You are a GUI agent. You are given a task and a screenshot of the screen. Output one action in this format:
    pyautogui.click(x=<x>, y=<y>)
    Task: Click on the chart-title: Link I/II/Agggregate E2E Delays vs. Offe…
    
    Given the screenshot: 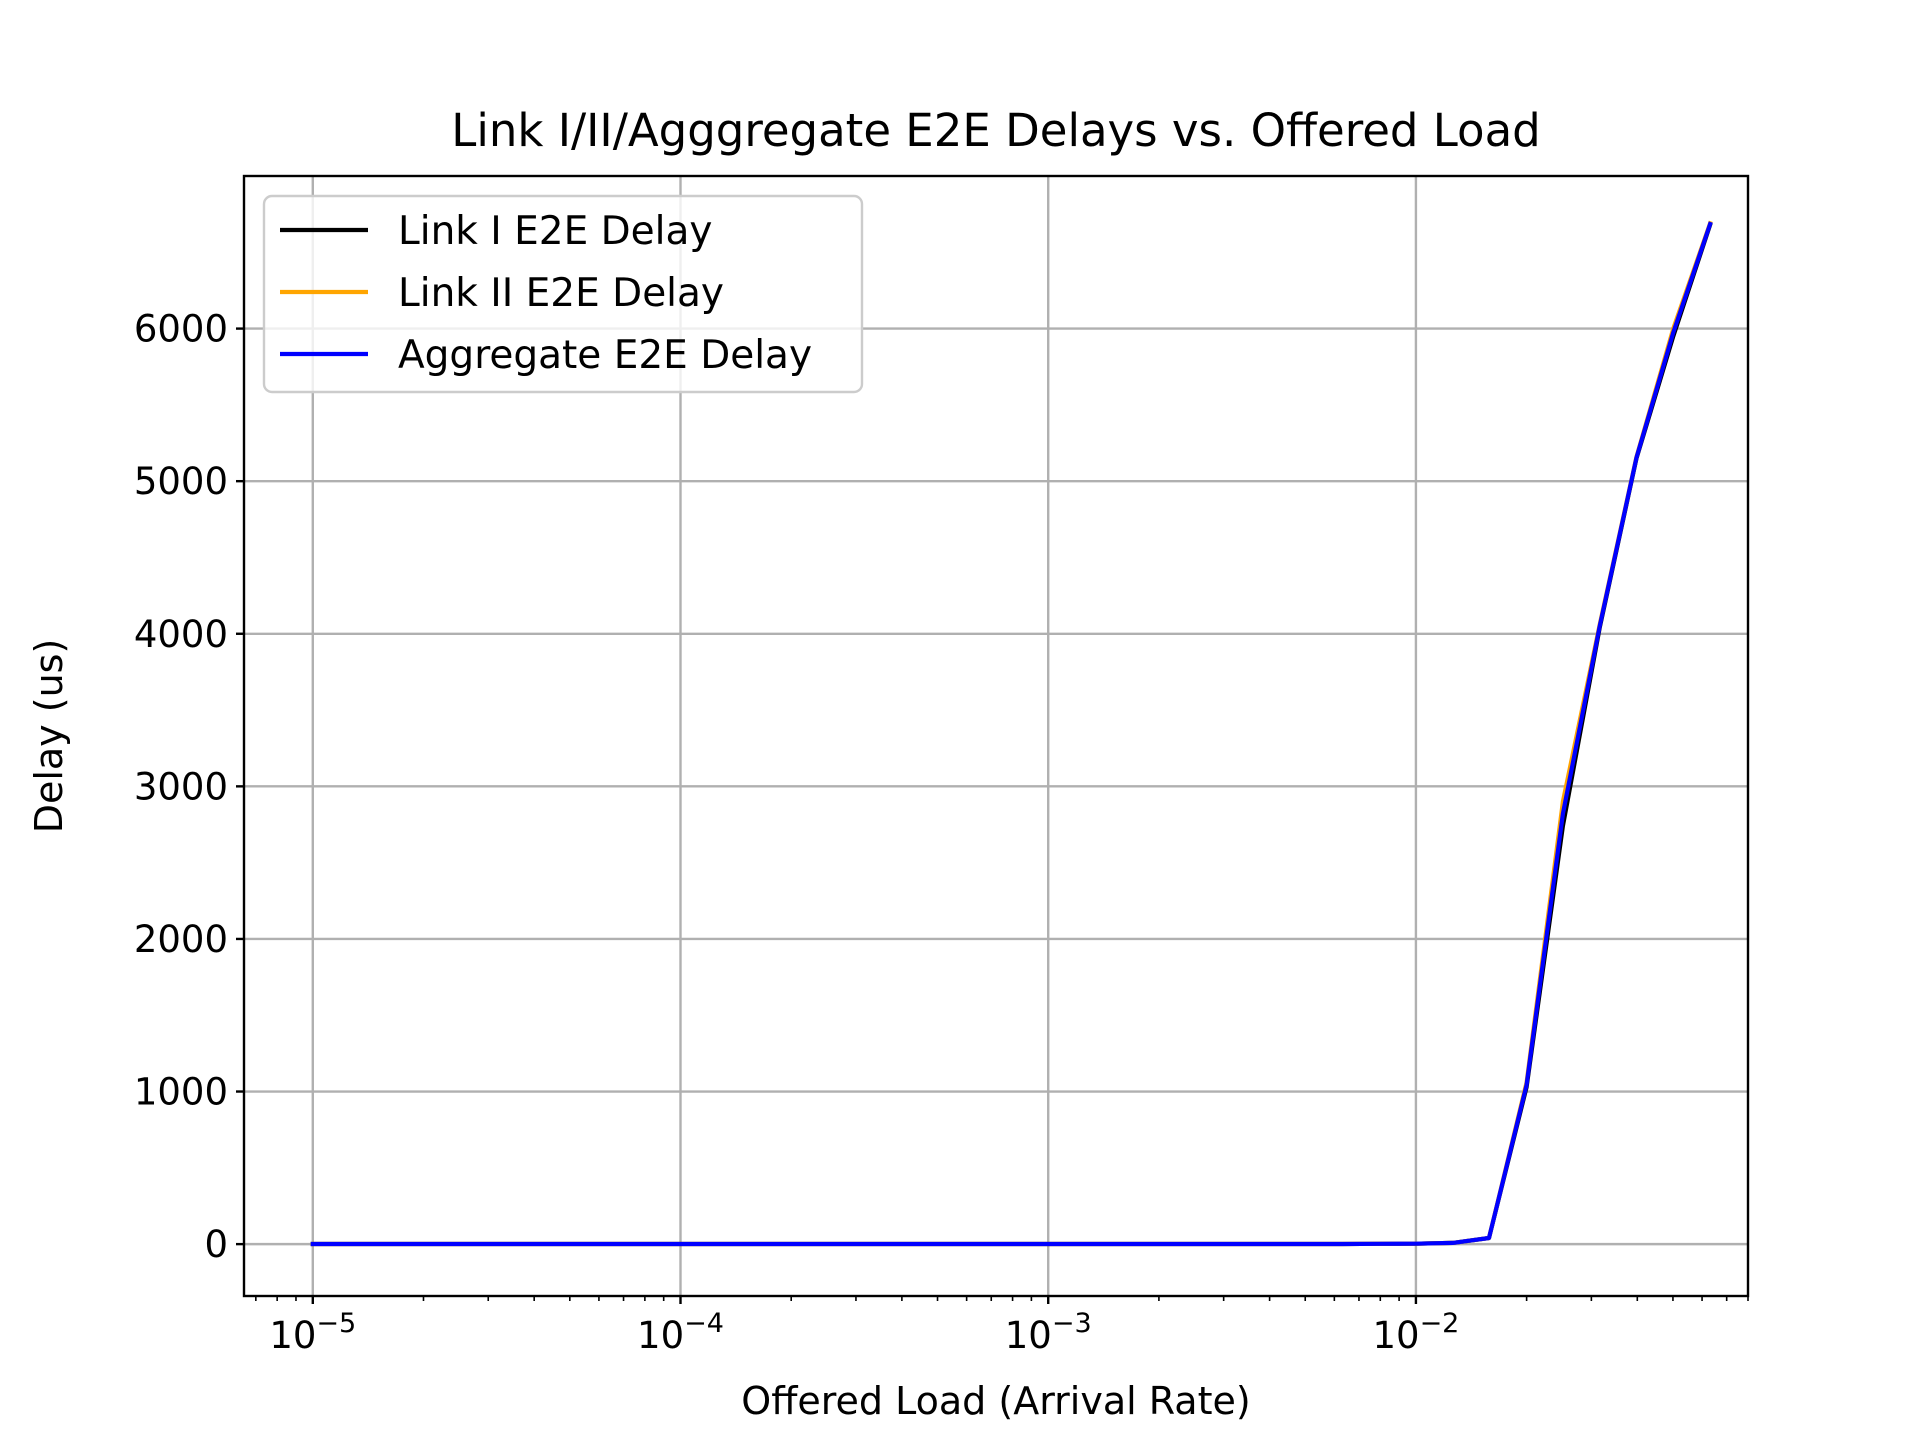 What is the action you would take?
    pyautogui.click(x=995, y=130)
    